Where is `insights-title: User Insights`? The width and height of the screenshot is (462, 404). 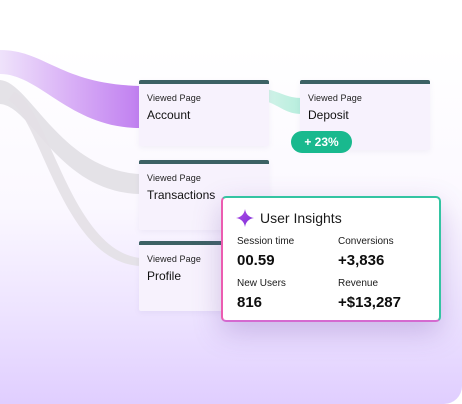 insights-title: User Insights is located at coordinates (301, 218).